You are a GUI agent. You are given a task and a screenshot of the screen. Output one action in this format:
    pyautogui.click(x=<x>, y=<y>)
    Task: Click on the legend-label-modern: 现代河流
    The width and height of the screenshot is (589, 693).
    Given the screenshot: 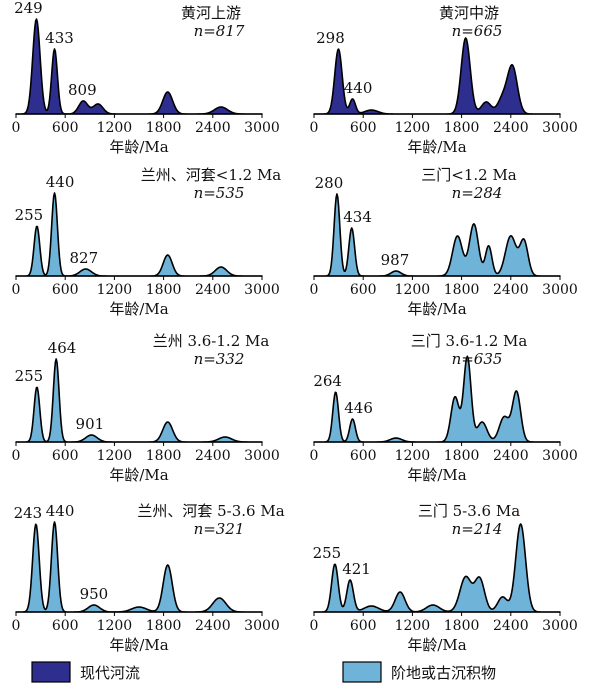 What is the action you would take?
    pyautogui.click(x=110, y=673)
    